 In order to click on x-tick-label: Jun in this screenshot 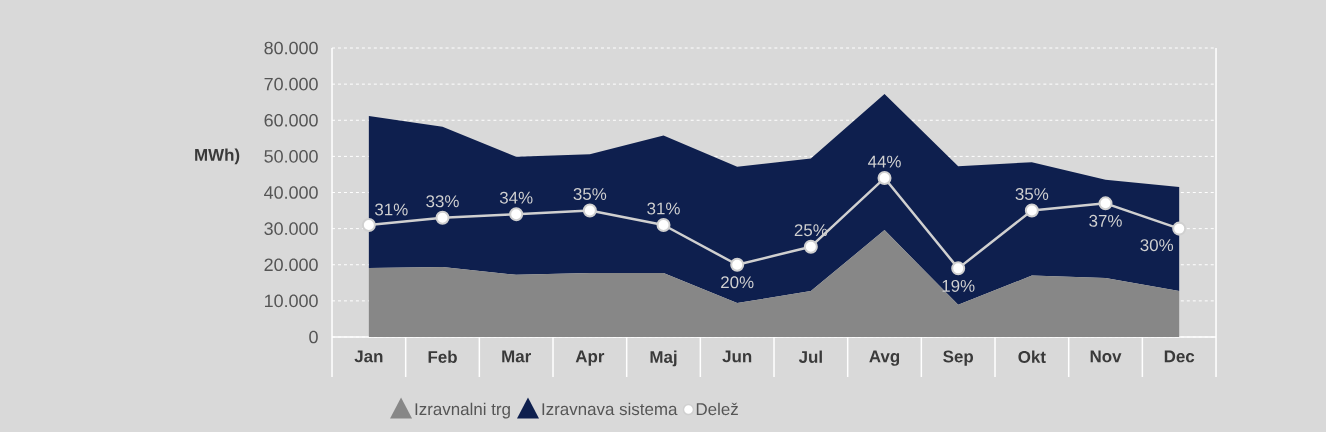, I will do `click(737, 356)`.